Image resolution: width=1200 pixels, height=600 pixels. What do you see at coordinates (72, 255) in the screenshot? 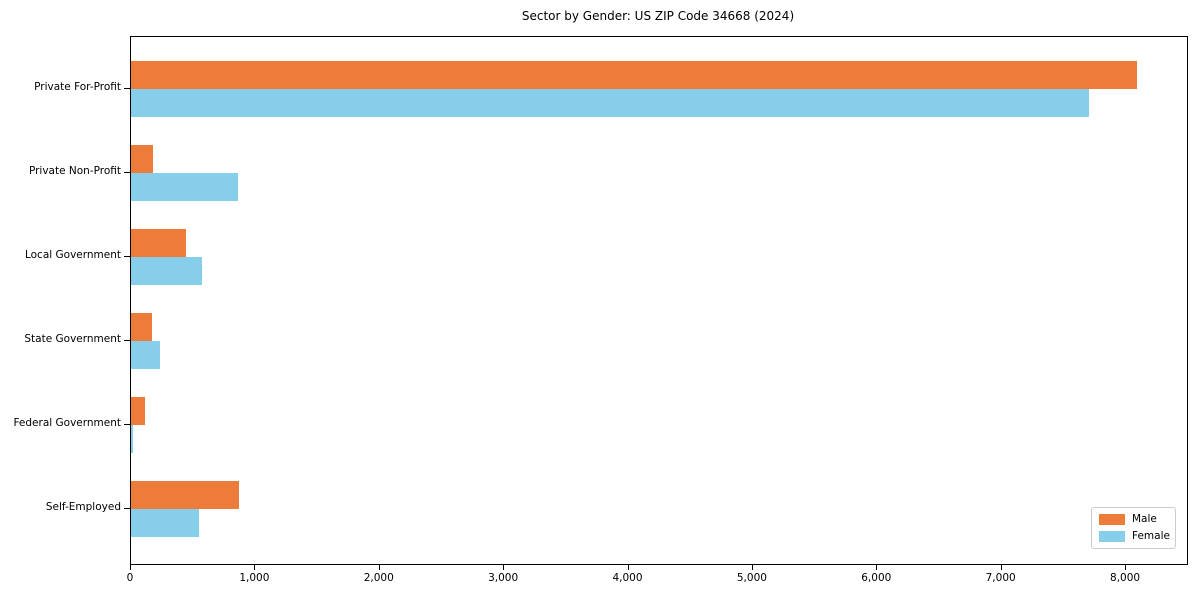
I see `y-tick-label: Local Government` at bounding box center [72, 255].